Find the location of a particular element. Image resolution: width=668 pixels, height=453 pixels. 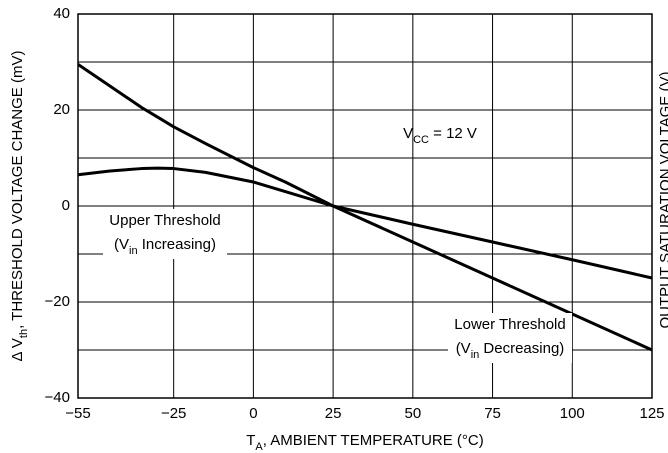

x-axis-label-part: A is located at coordinates (259, 447).